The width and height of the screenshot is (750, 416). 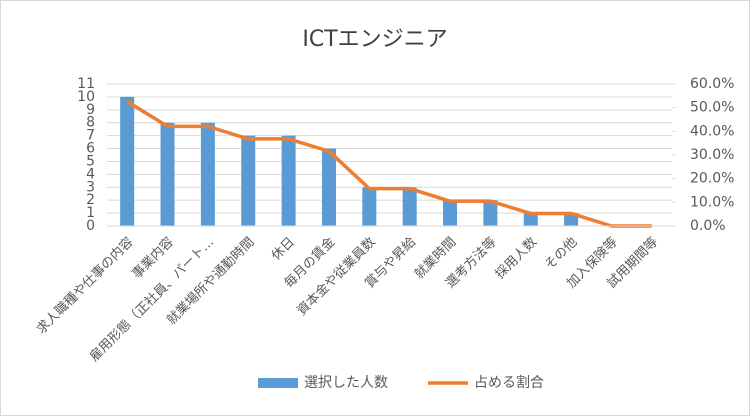 What do you see at coordinates (86, 97) in the screenshot?
I see `y-tick-label: 10` at bounding box center [86, 97].